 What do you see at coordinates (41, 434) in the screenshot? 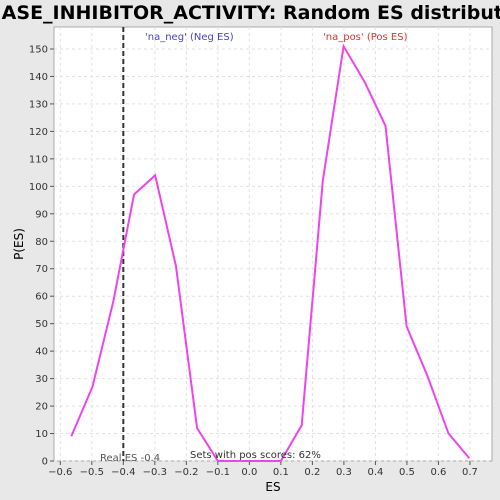
I see `y-tick-label: 10` at bounding box center [41, 434].